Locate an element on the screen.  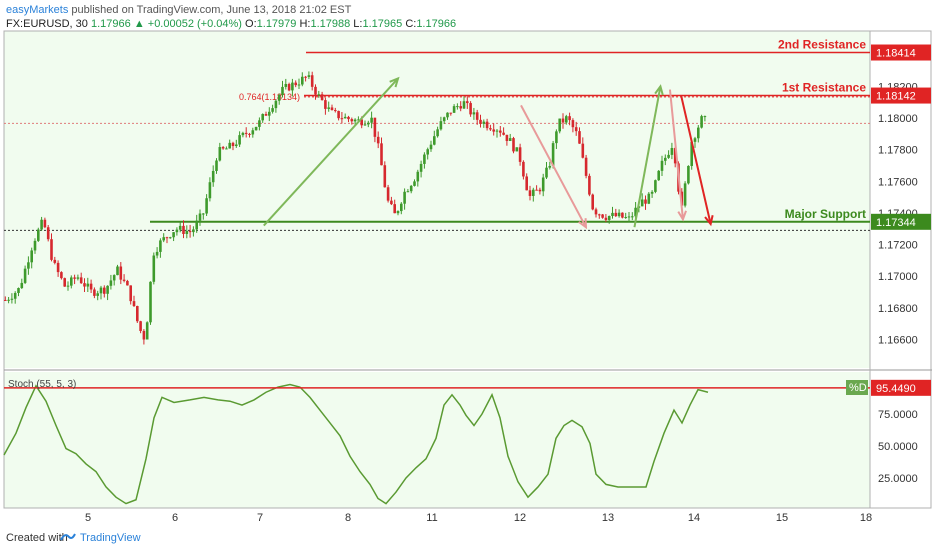
publisher-name: easyMarkets is located at coordinates (37, 10).